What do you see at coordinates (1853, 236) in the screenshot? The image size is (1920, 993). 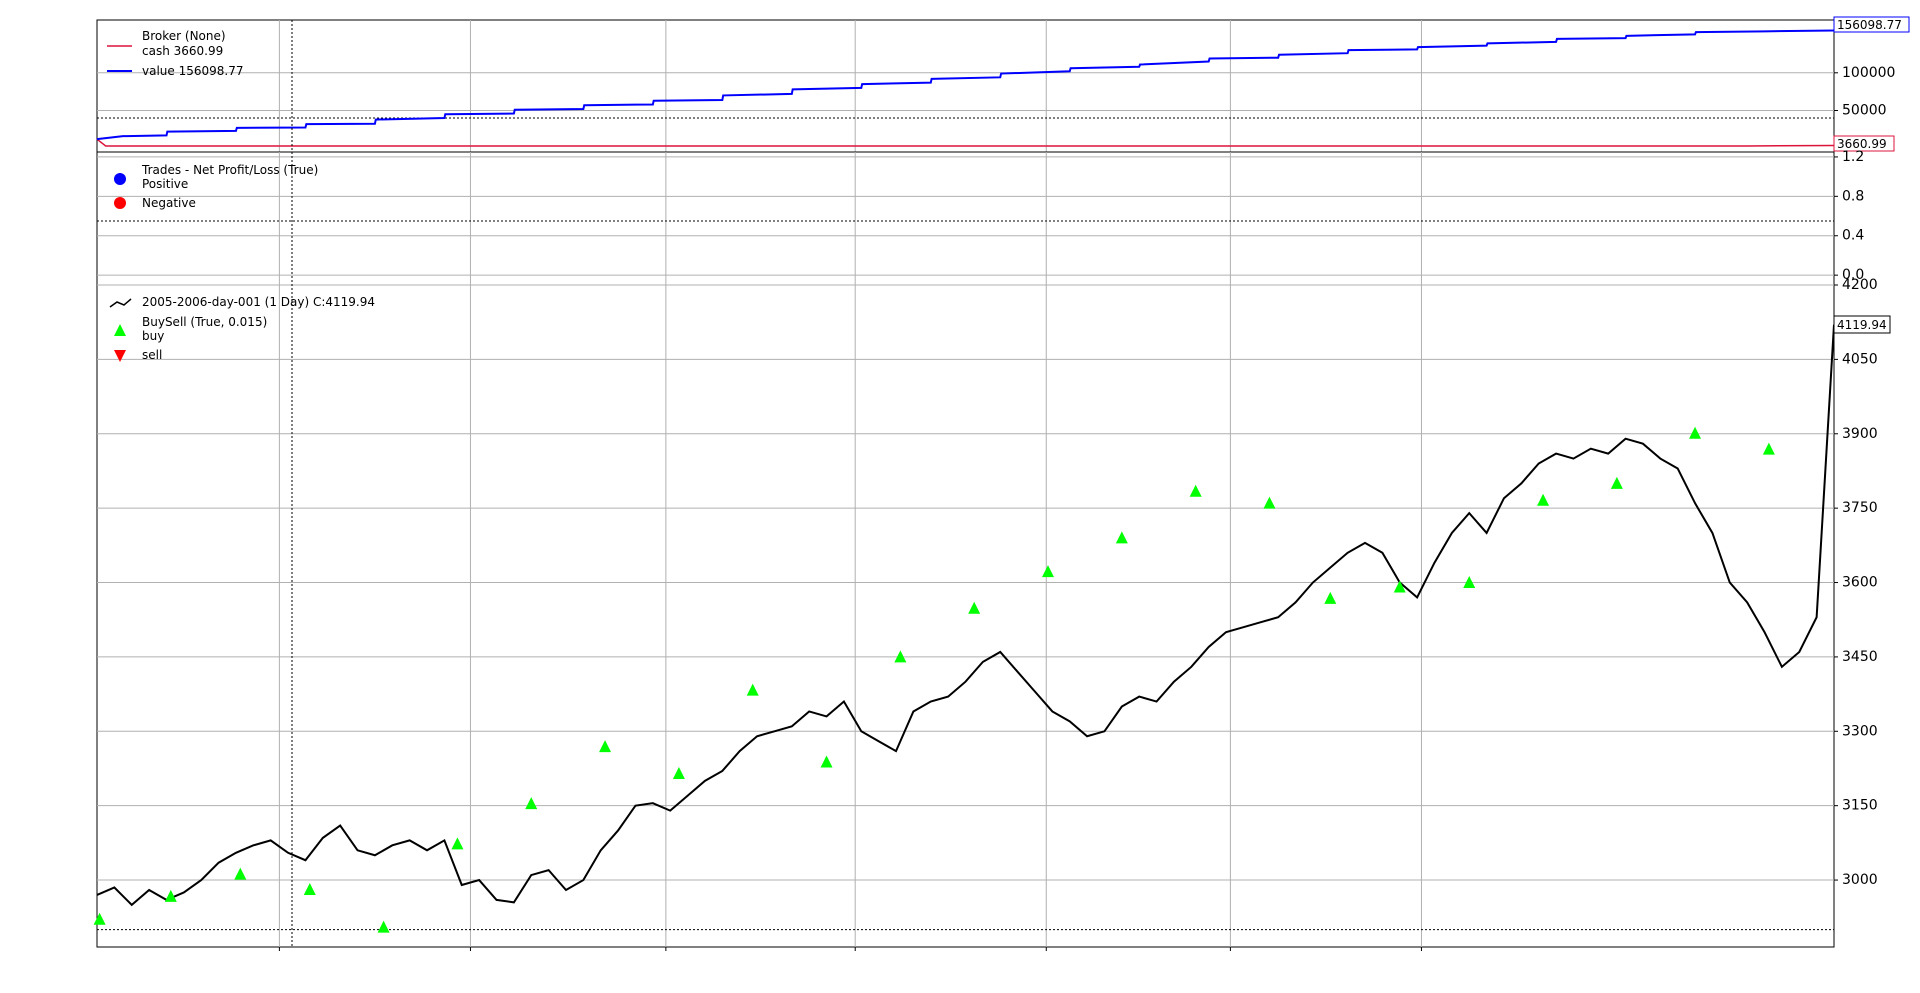 I see `y-tick-label: 0.4` at bounding box center [1853, 236].